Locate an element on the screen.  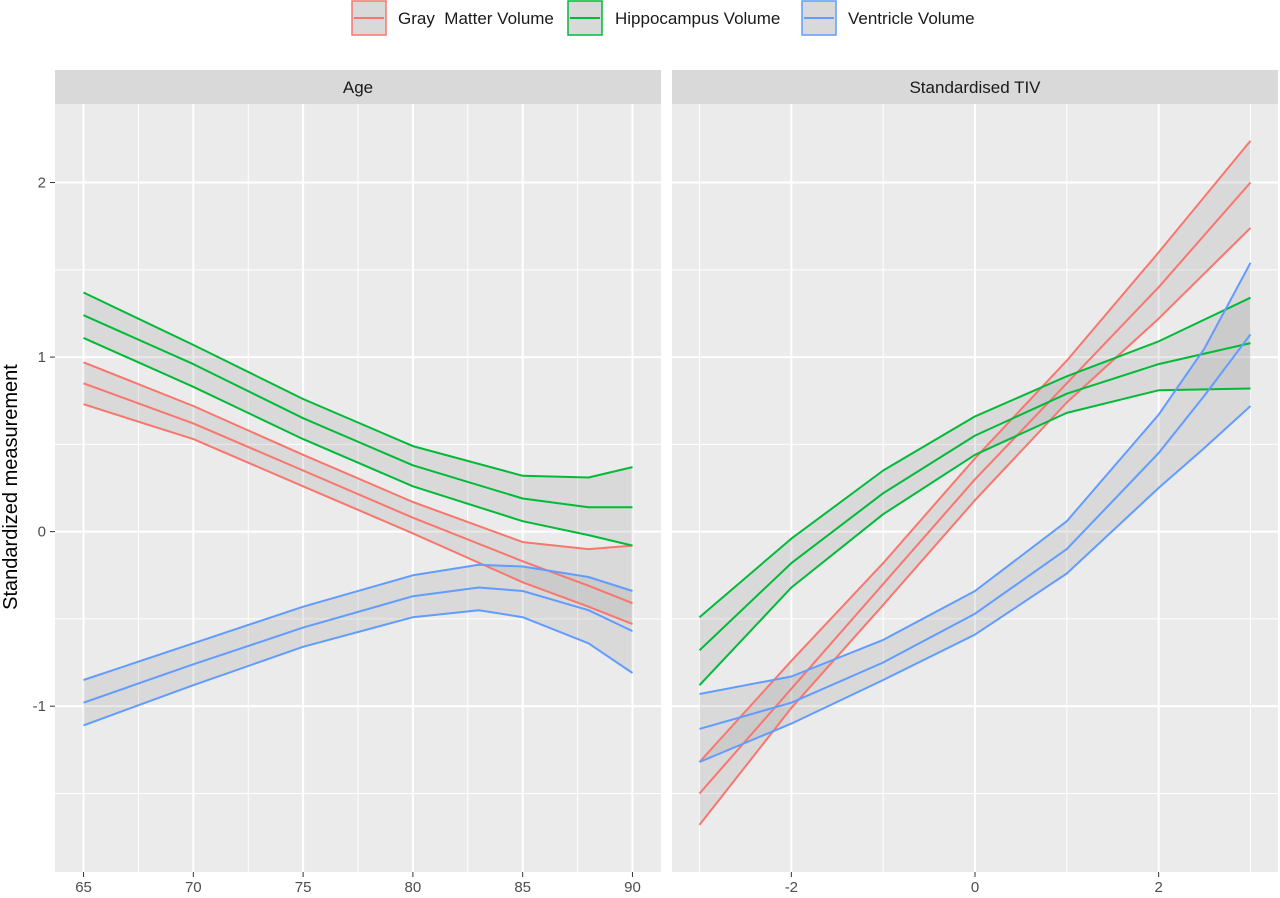
x-tick-label: 65 is located at coordinates (83, 887).